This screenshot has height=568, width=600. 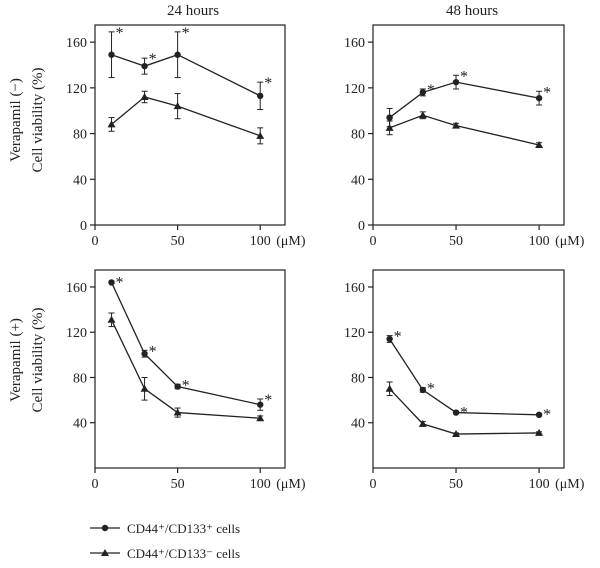 What do you see at coordinates (193, 11) in the screenshot?
I see `column-title-24h: 24 hours` at bounding box center [193, 11].